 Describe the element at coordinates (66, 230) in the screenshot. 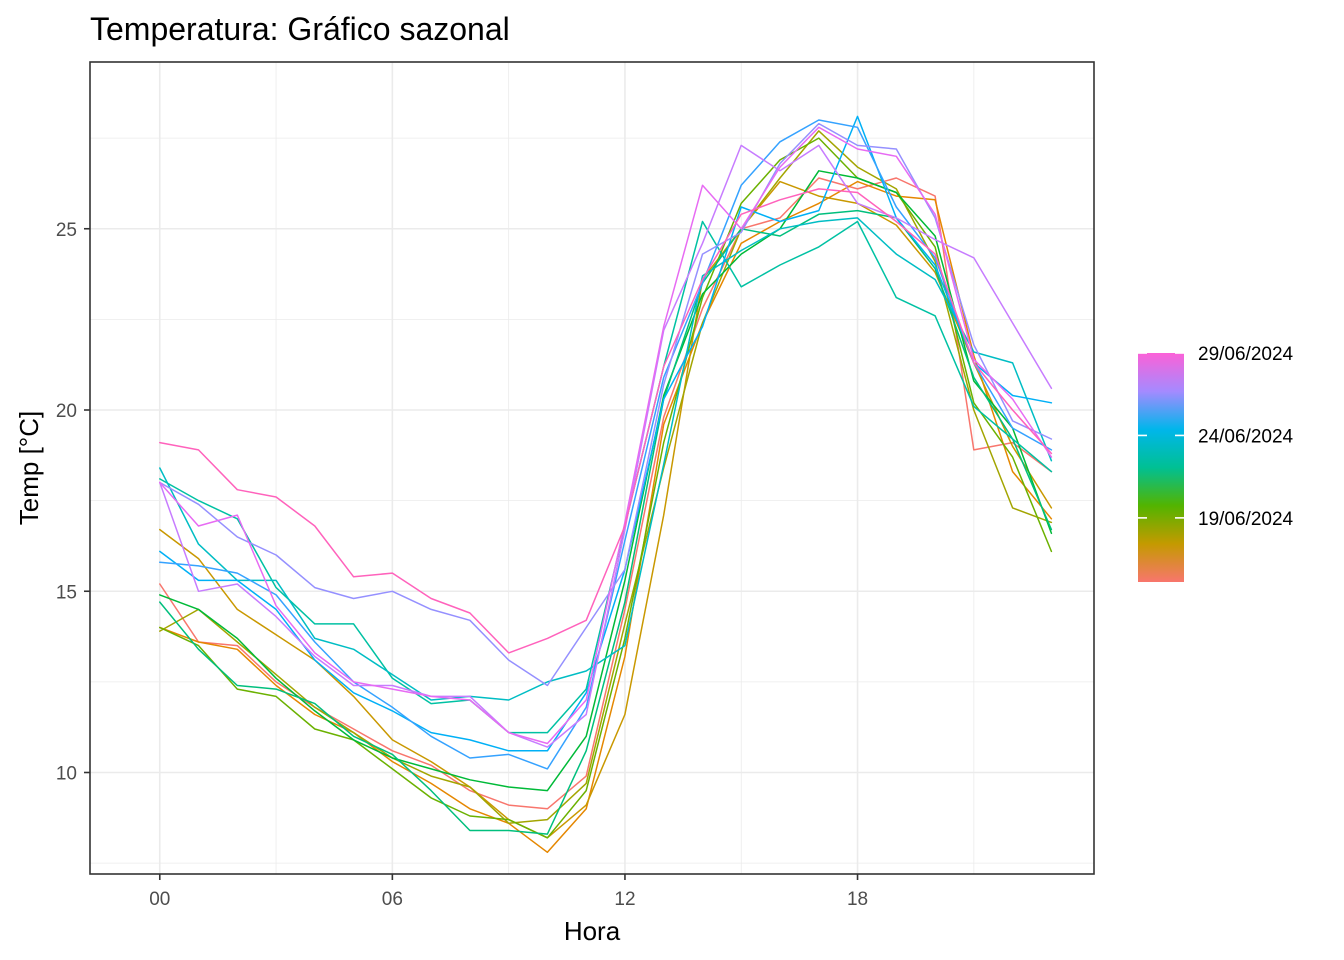

I see `y-tick-label: 25` at that location.